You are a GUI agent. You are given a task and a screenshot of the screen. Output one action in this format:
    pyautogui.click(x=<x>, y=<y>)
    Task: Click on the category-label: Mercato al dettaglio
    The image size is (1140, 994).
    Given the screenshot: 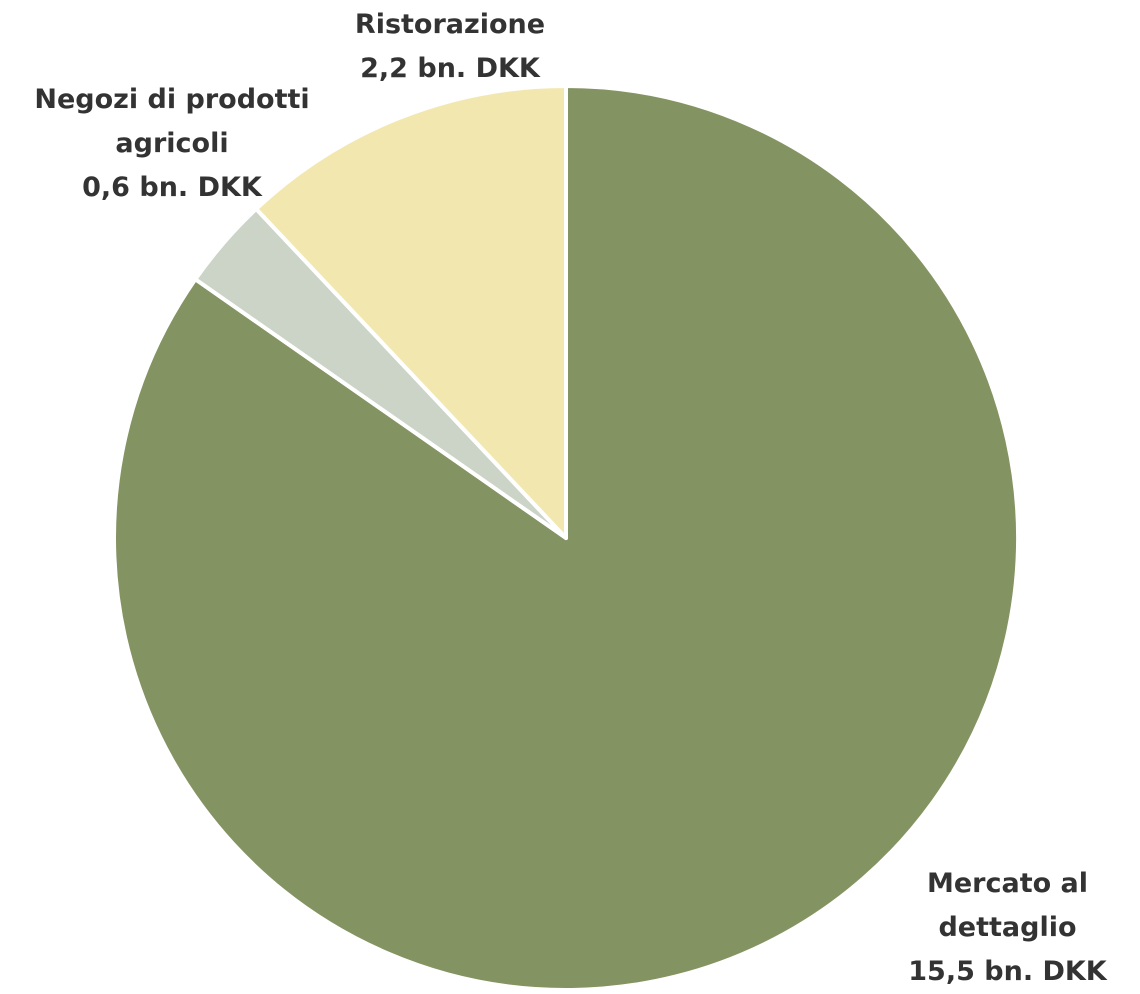 What is the action you would take?
    pyautogui.click(x=1007, y=905)
    